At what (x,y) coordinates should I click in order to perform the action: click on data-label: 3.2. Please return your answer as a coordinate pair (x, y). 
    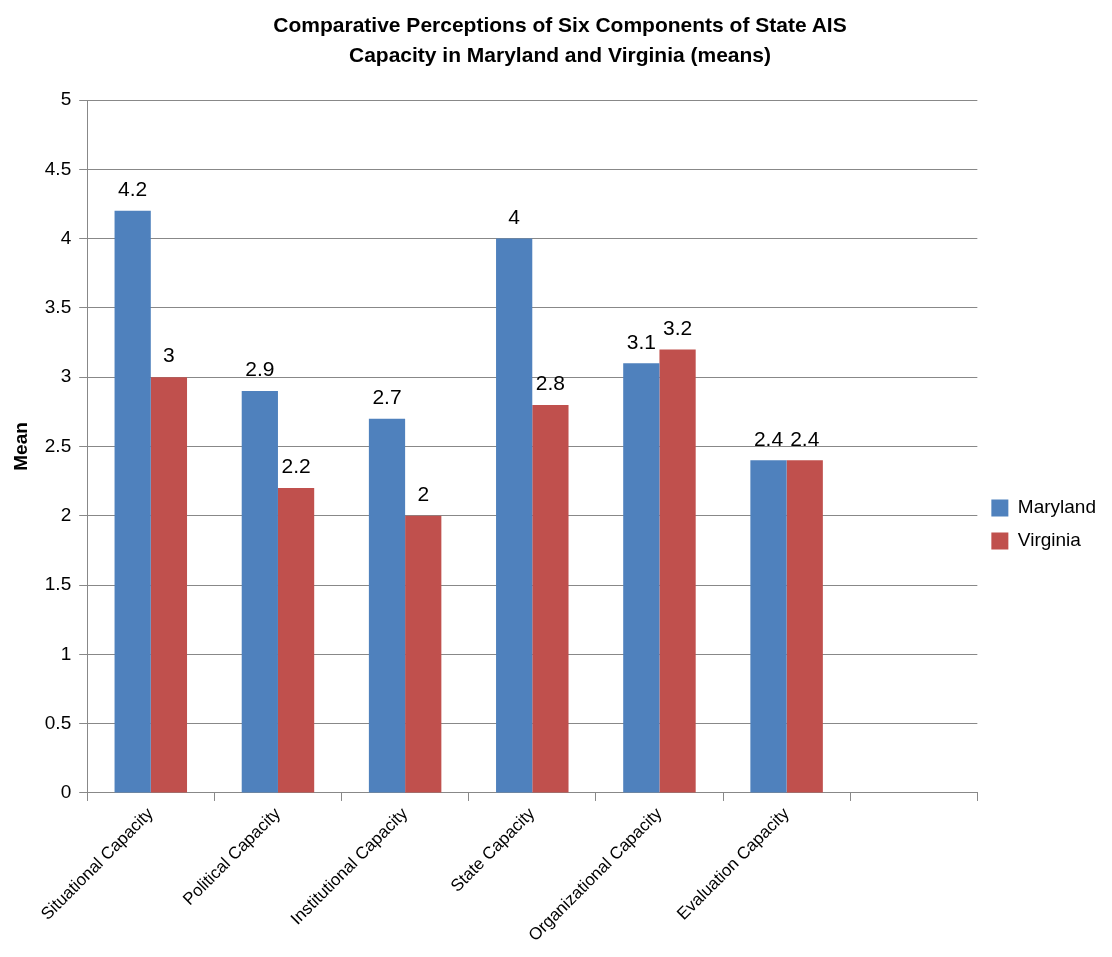
    Looking at the image, I should click on (677, 327).